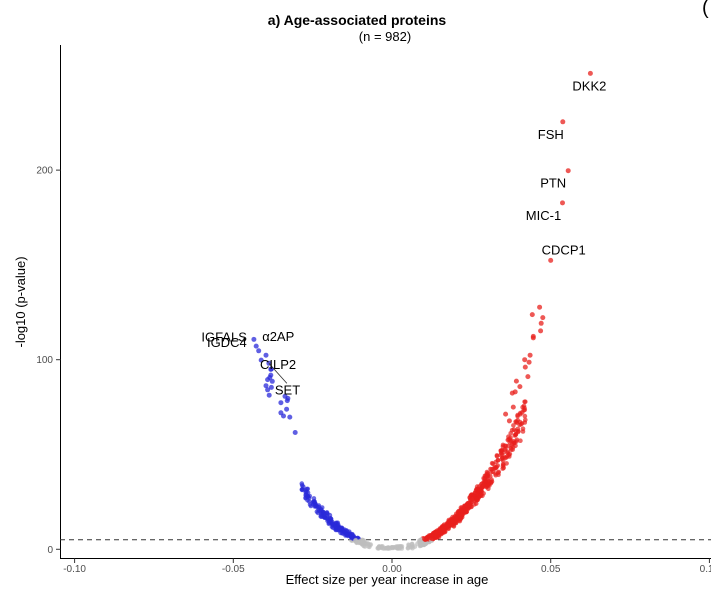 This screenshot has height=589, width=711. I want to click on protein-label: IGFALS, so click(224, 336).